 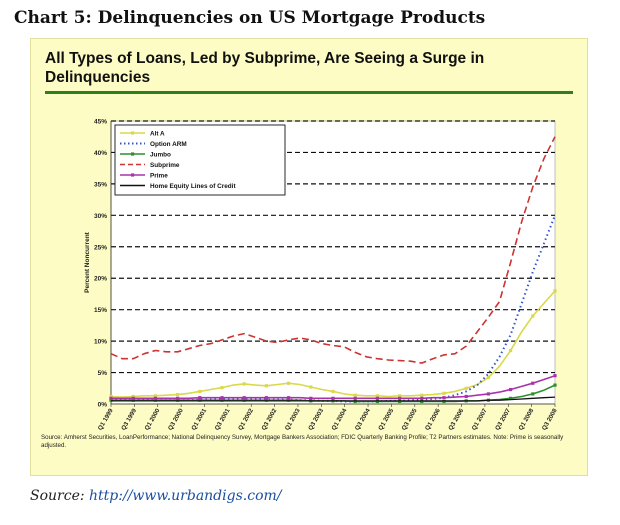 I want to click on legend-entry: Subprime, so click(x=165, y=165).